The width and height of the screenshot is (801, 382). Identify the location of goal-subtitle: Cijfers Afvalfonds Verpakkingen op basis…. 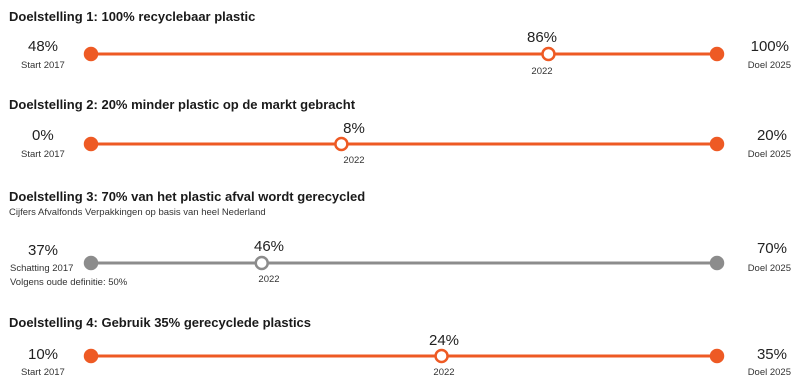
(137, 212).